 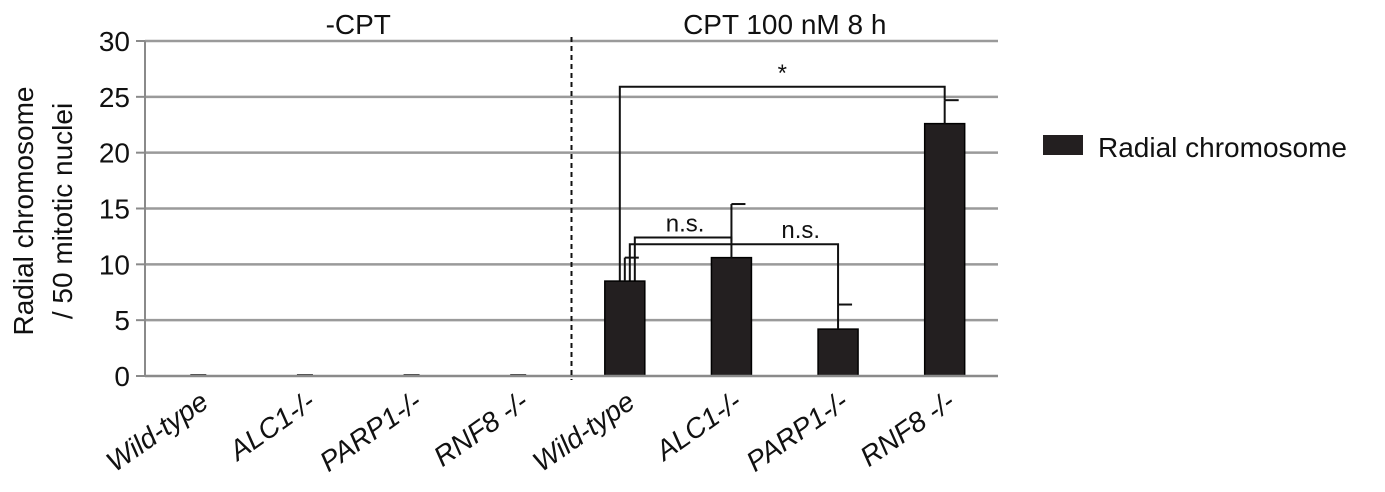 I want to click on y-tick-label: 0, so click(x=122, y=376).